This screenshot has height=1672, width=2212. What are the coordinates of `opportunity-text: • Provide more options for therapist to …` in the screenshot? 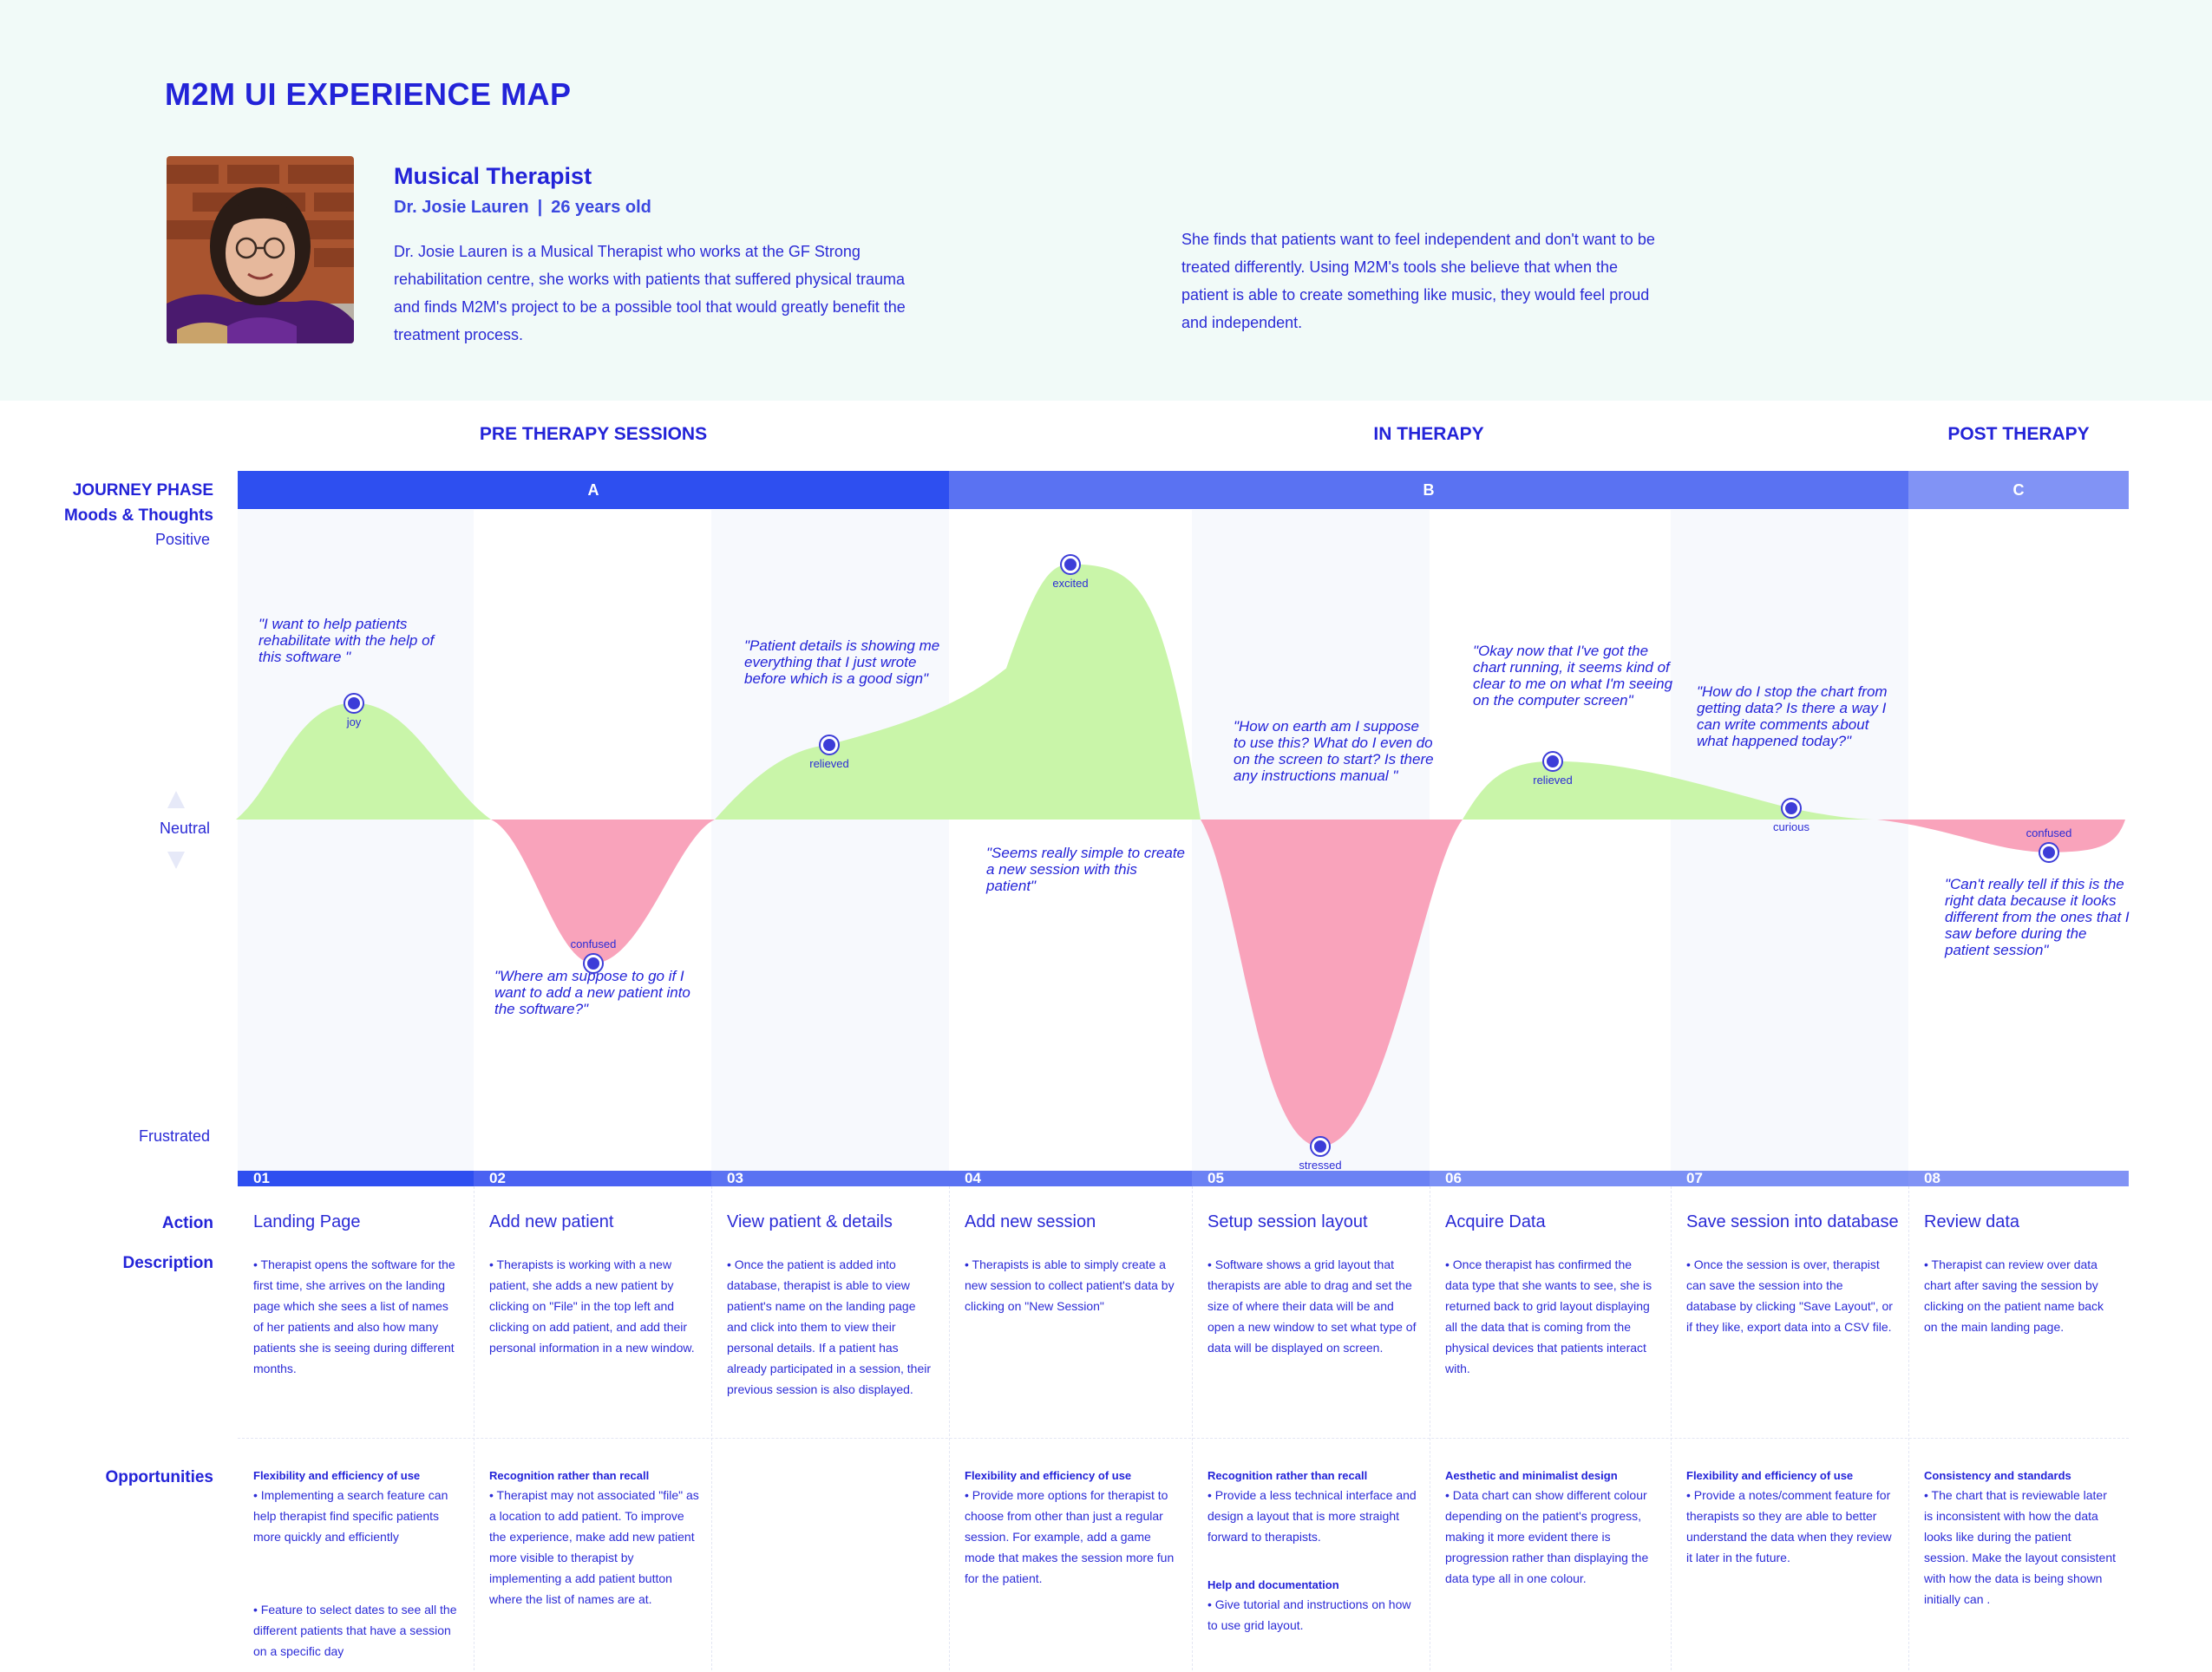 It's located at (1070, 1536).